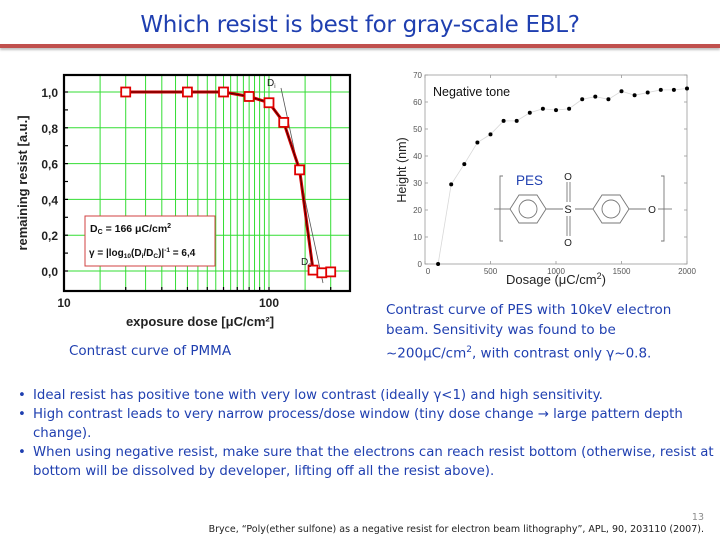 This screenshot has height=540, width=720. I want to click on pes-molecule-label: PES, so click(529, 180).